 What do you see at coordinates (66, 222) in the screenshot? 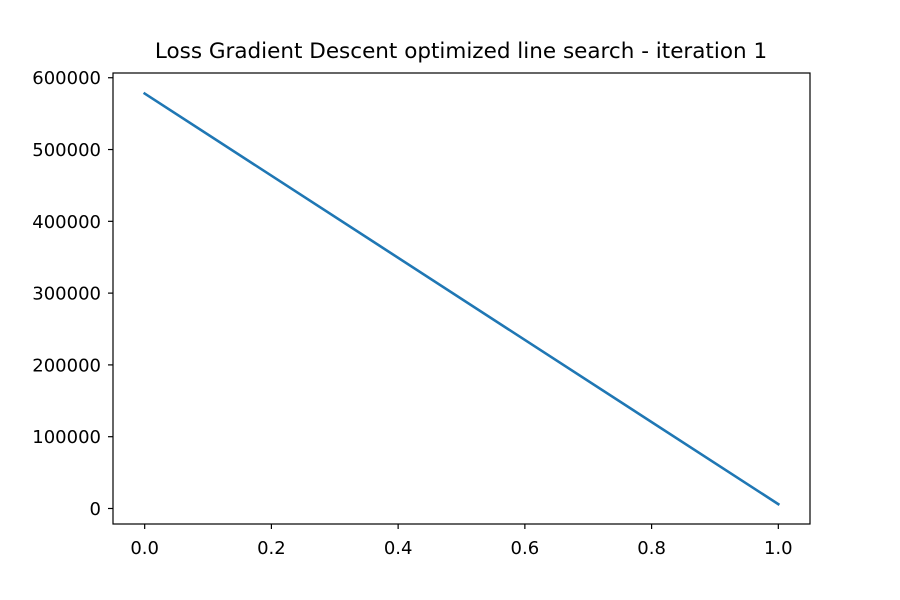
I see `y-tick-label: 400000` at bounding box center [66, 222].